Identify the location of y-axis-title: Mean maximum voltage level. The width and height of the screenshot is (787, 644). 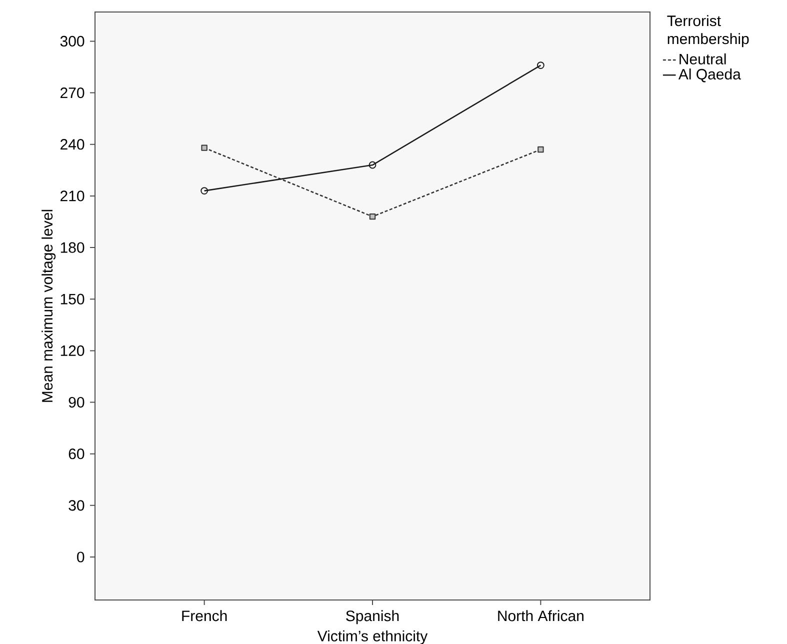
(49, 306).